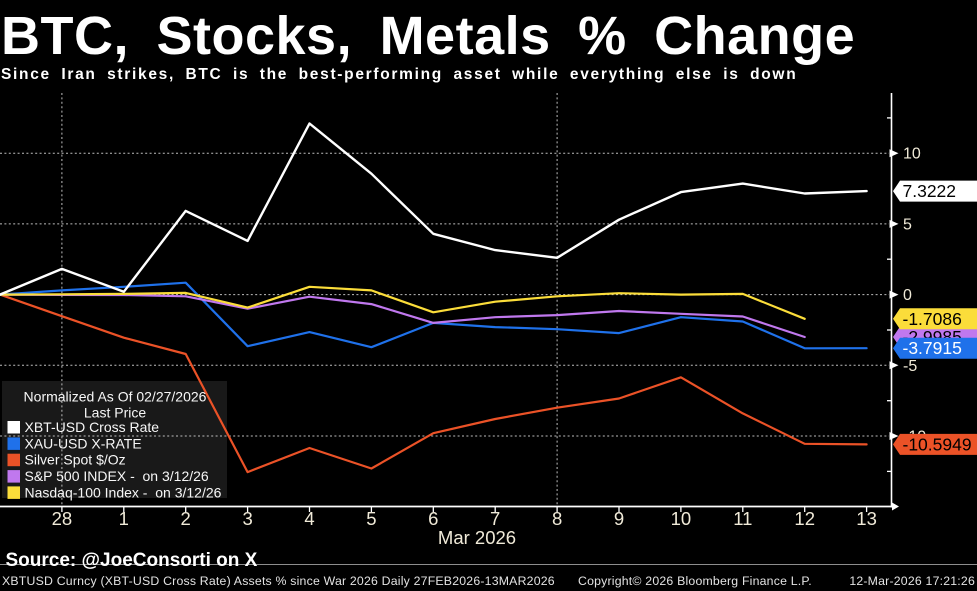 The width and height of the screenshot is (977, 591). Describe the element at coordinates (83, 443) in the screenshot. I see `svg-text: XAU-USD X-RATE` at that location.